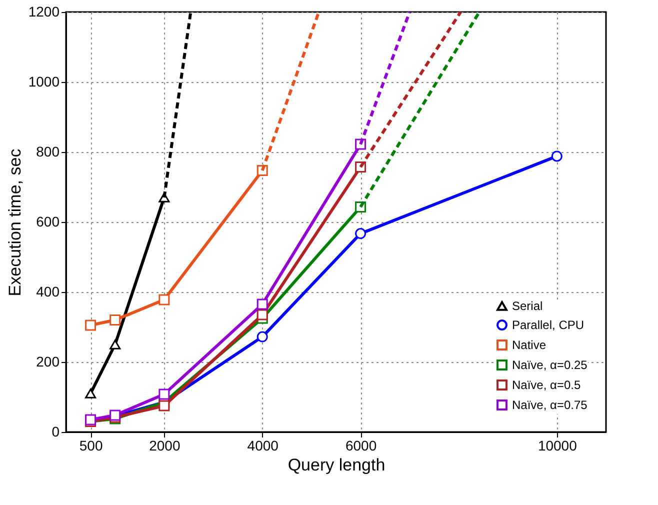 This screenshot has height=505, width=658. Describe the element at coordinates (550, 365) in the screenshot. I see `legend-label: Naïve, α=0.25` at that location.